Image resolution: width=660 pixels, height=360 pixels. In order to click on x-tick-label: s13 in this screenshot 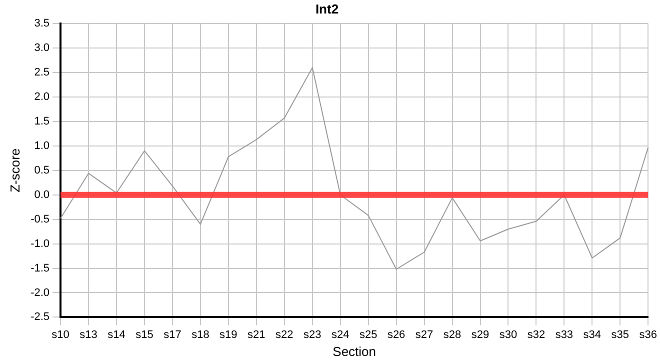, I will do `click(89, 334)`.